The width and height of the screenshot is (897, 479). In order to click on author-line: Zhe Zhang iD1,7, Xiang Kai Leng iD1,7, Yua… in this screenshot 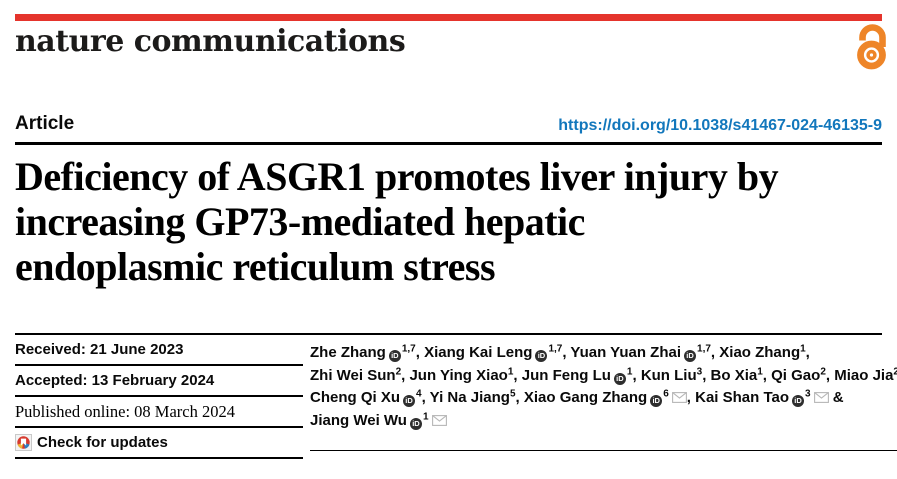, I will do `click(560, 352)`.